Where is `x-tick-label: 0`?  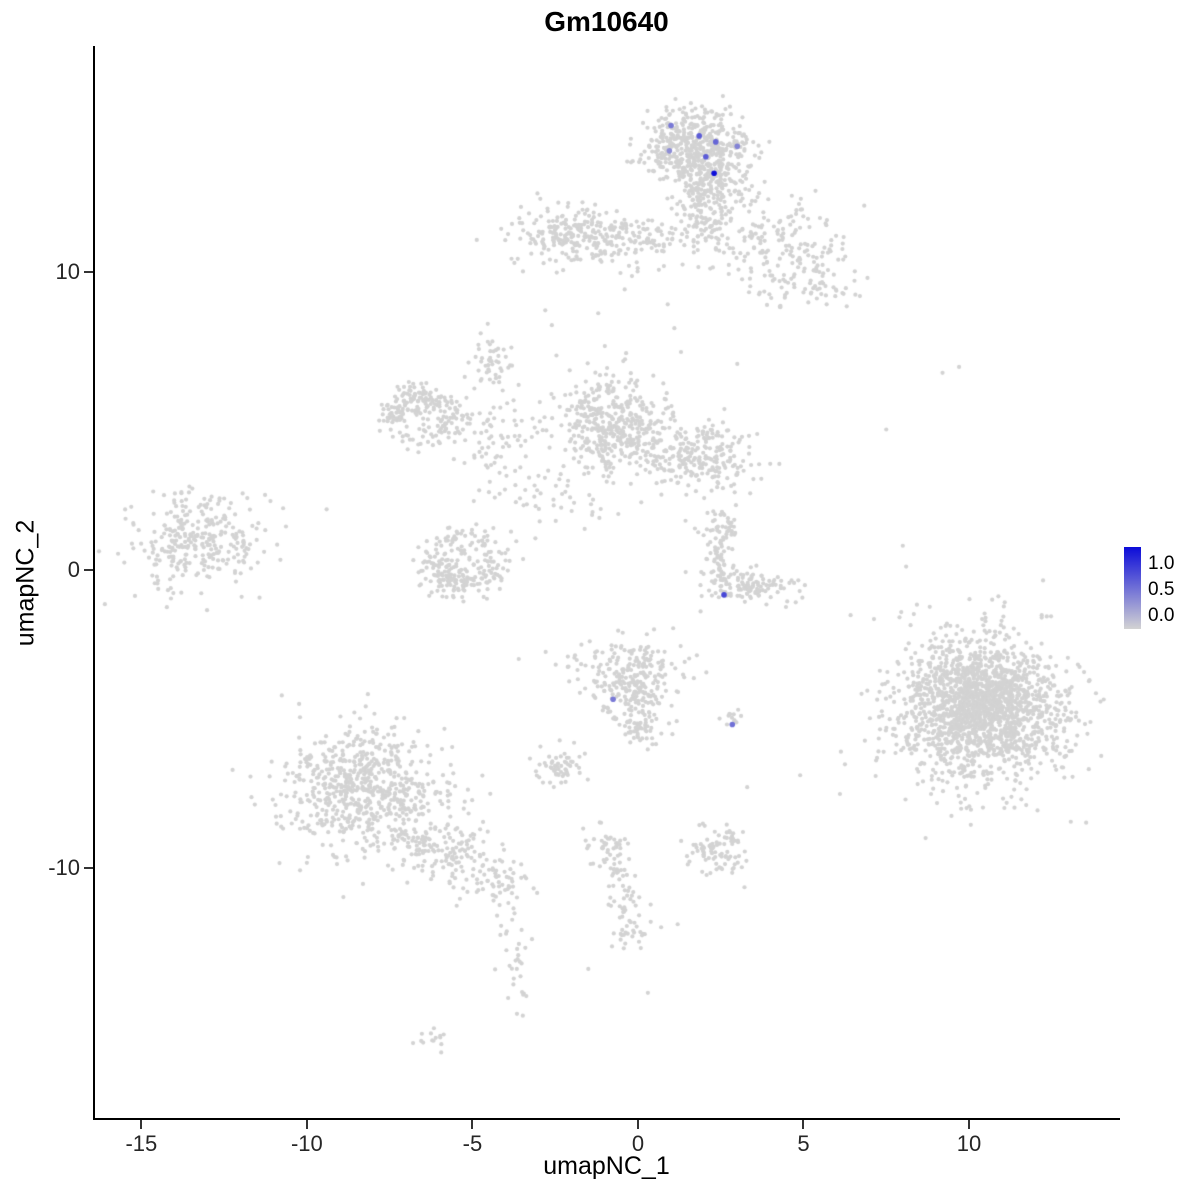 x-tick-label: 0 is located at coordinates (638, 1143).